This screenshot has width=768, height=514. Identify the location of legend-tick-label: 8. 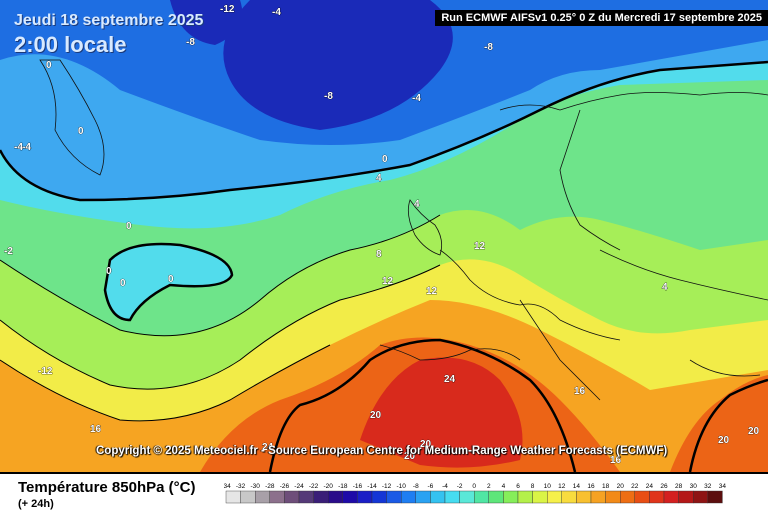
(533, 486).